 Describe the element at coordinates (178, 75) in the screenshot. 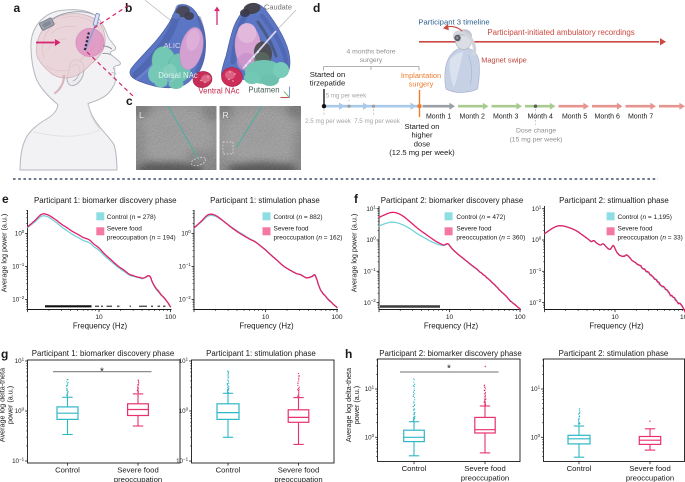

I see `svg-text: Dorsal NAc` at that location.